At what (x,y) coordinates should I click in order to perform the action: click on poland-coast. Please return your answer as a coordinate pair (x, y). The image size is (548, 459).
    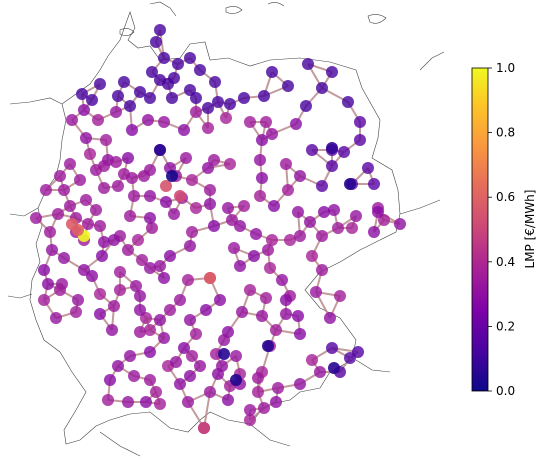
    Looking at the image, I should click on (432, 61).